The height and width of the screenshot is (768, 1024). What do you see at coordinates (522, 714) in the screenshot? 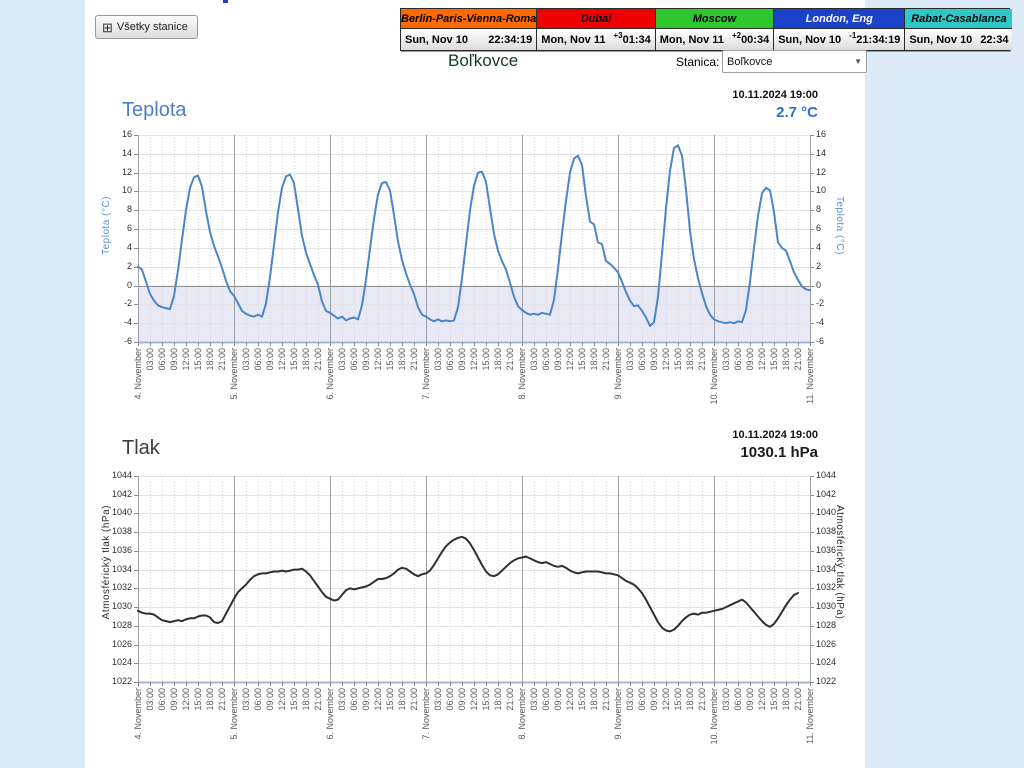
I see `axis-tick-label: 8. November` at bounding box center [522, 714].